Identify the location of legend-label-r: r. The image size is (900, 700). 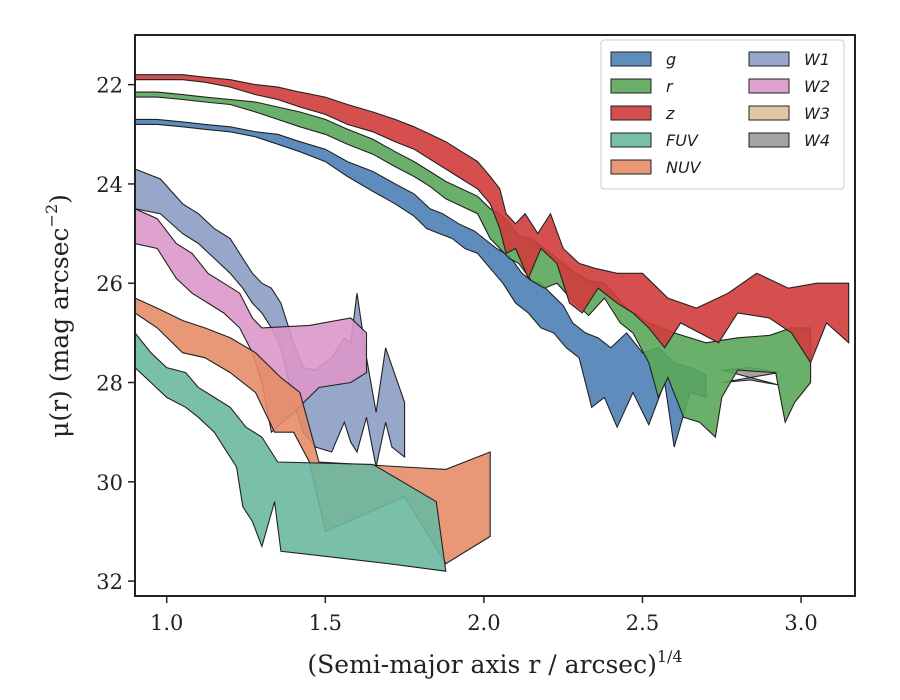
(670, 86).